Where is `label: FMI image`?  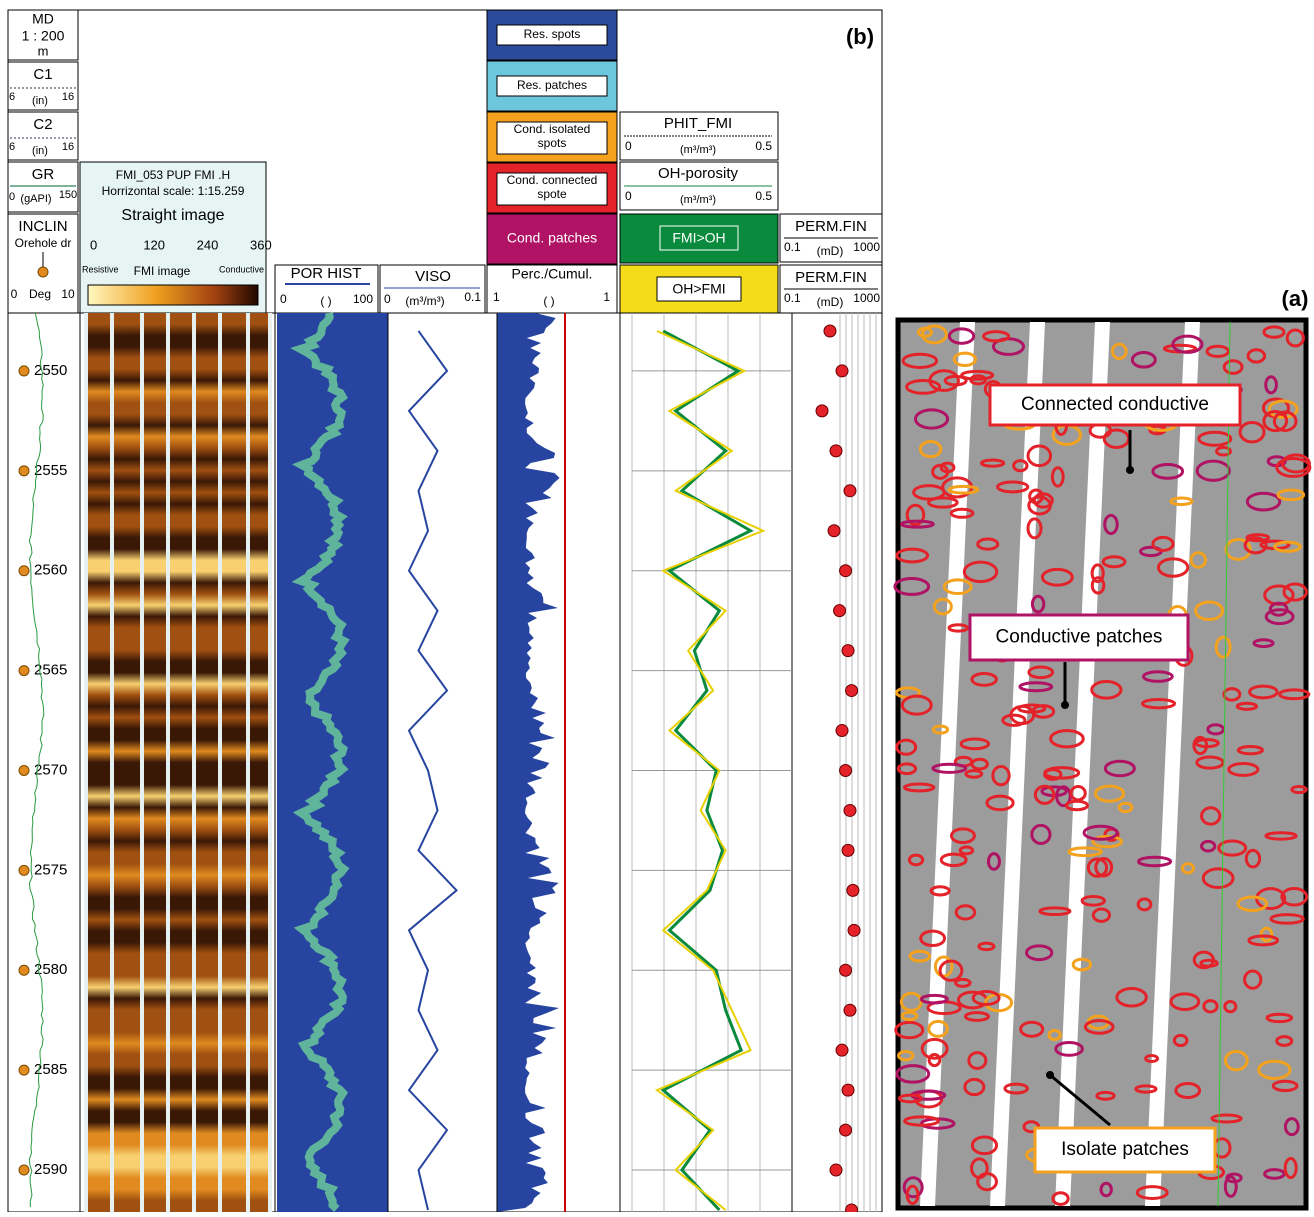 label: FMI image is located at coordinates (162, 271).